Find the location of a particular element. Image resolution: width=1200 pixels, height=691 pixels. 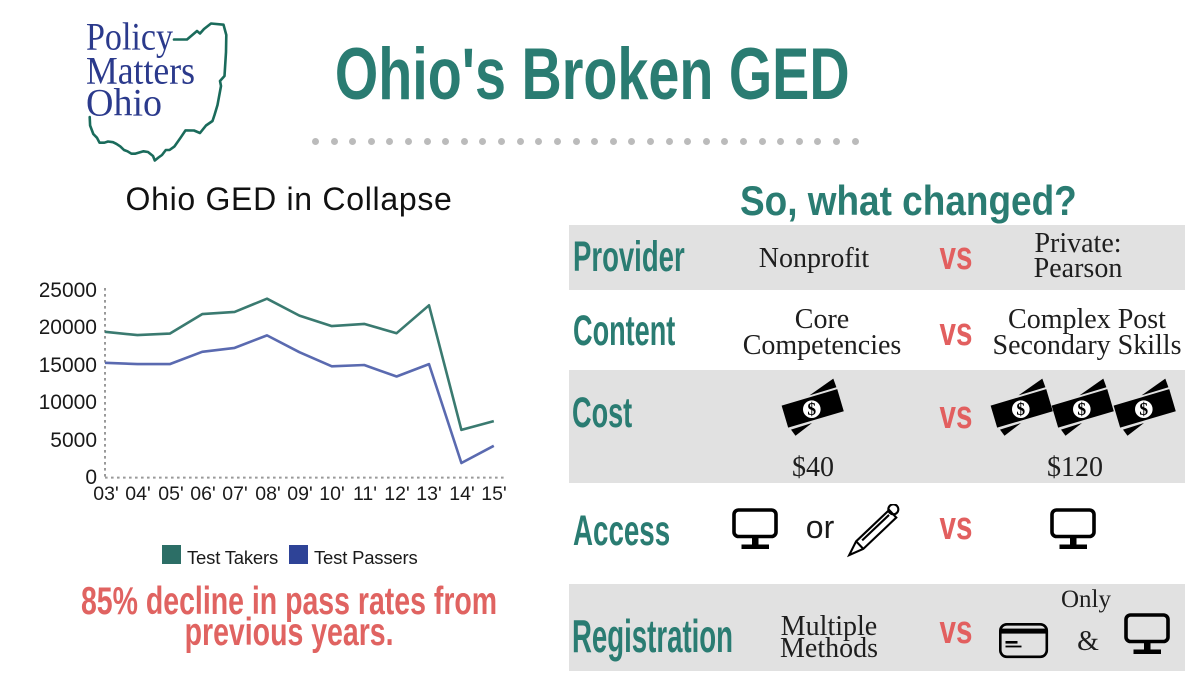

svg-text: 10000 is located at coordinates (68, 402).